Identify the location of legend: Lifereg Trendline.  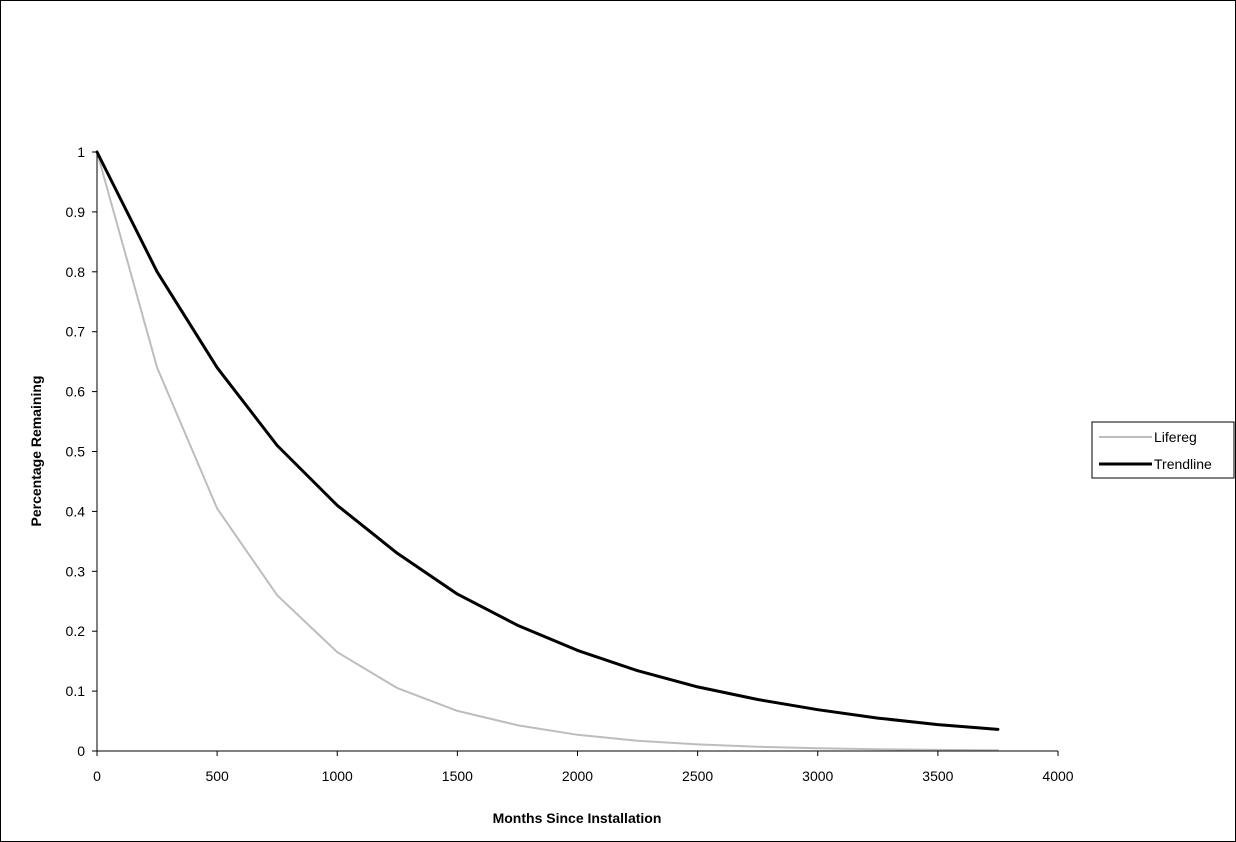
(1163, 450).